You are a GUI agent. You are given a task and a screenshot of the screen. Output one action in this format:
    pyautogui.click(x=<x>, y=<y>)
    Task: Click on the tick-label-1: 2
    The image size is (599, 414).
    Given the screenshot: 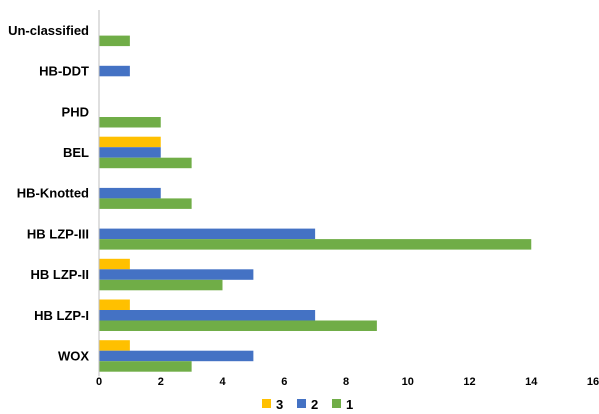 What is the action you would take?
    pyautogui.click(x=161, y=382)
    